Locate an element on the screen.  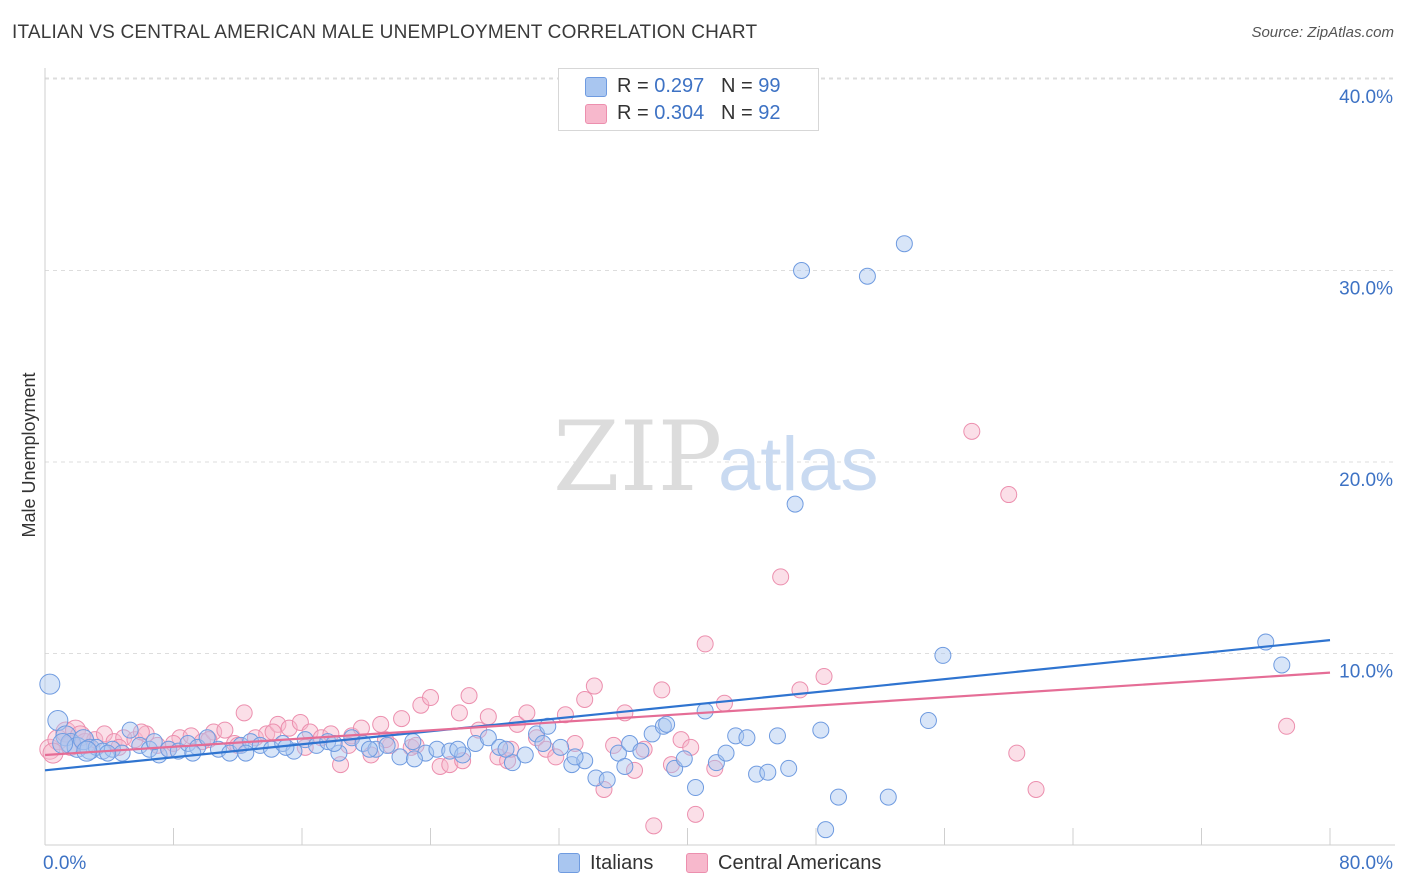
bottom-legend-central-americans: Central Americans is located at coordinates (800, 863).